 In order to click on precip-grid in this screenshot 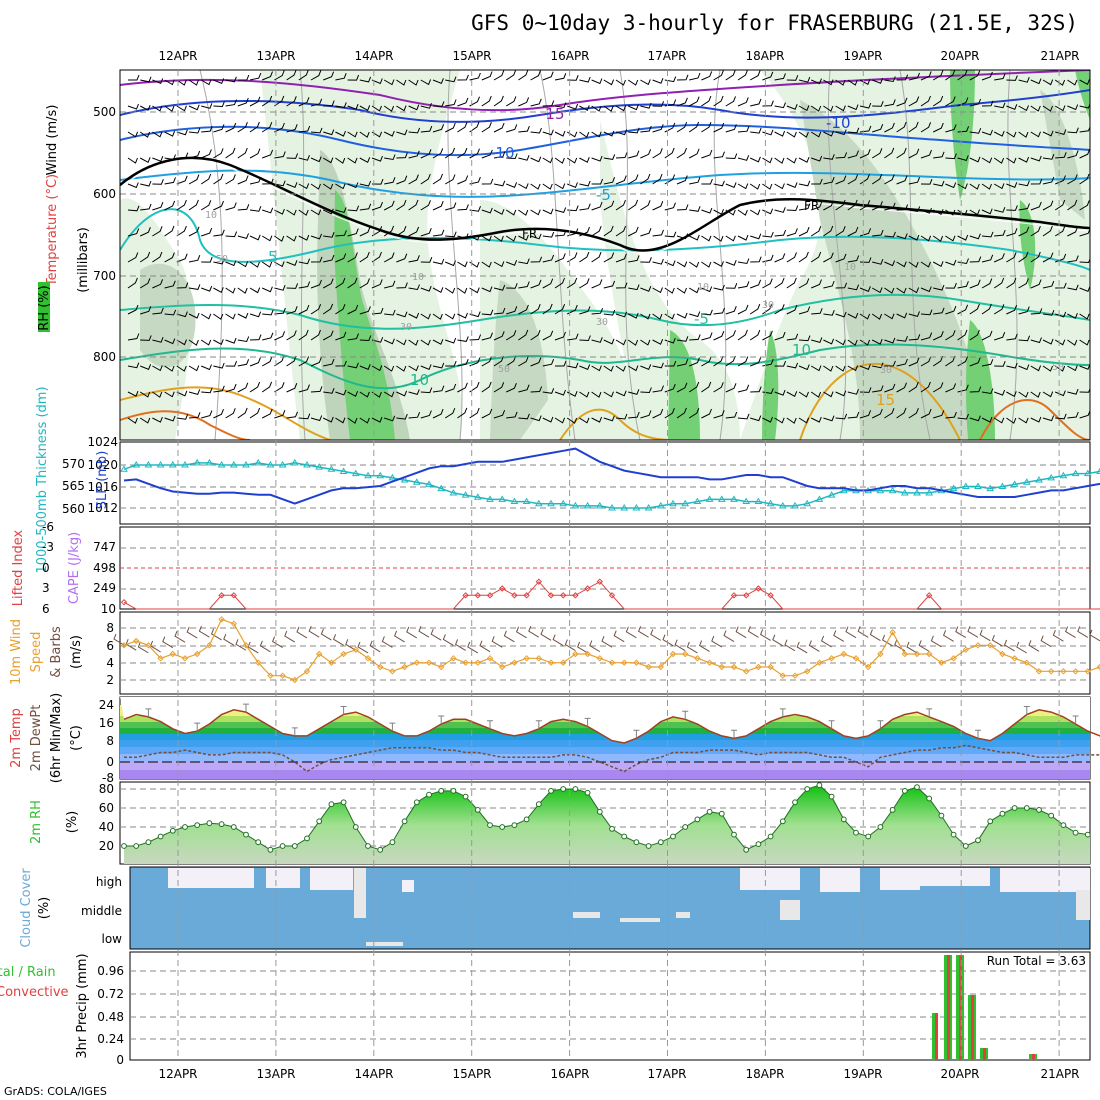, I will do `click(610, 1005)`.